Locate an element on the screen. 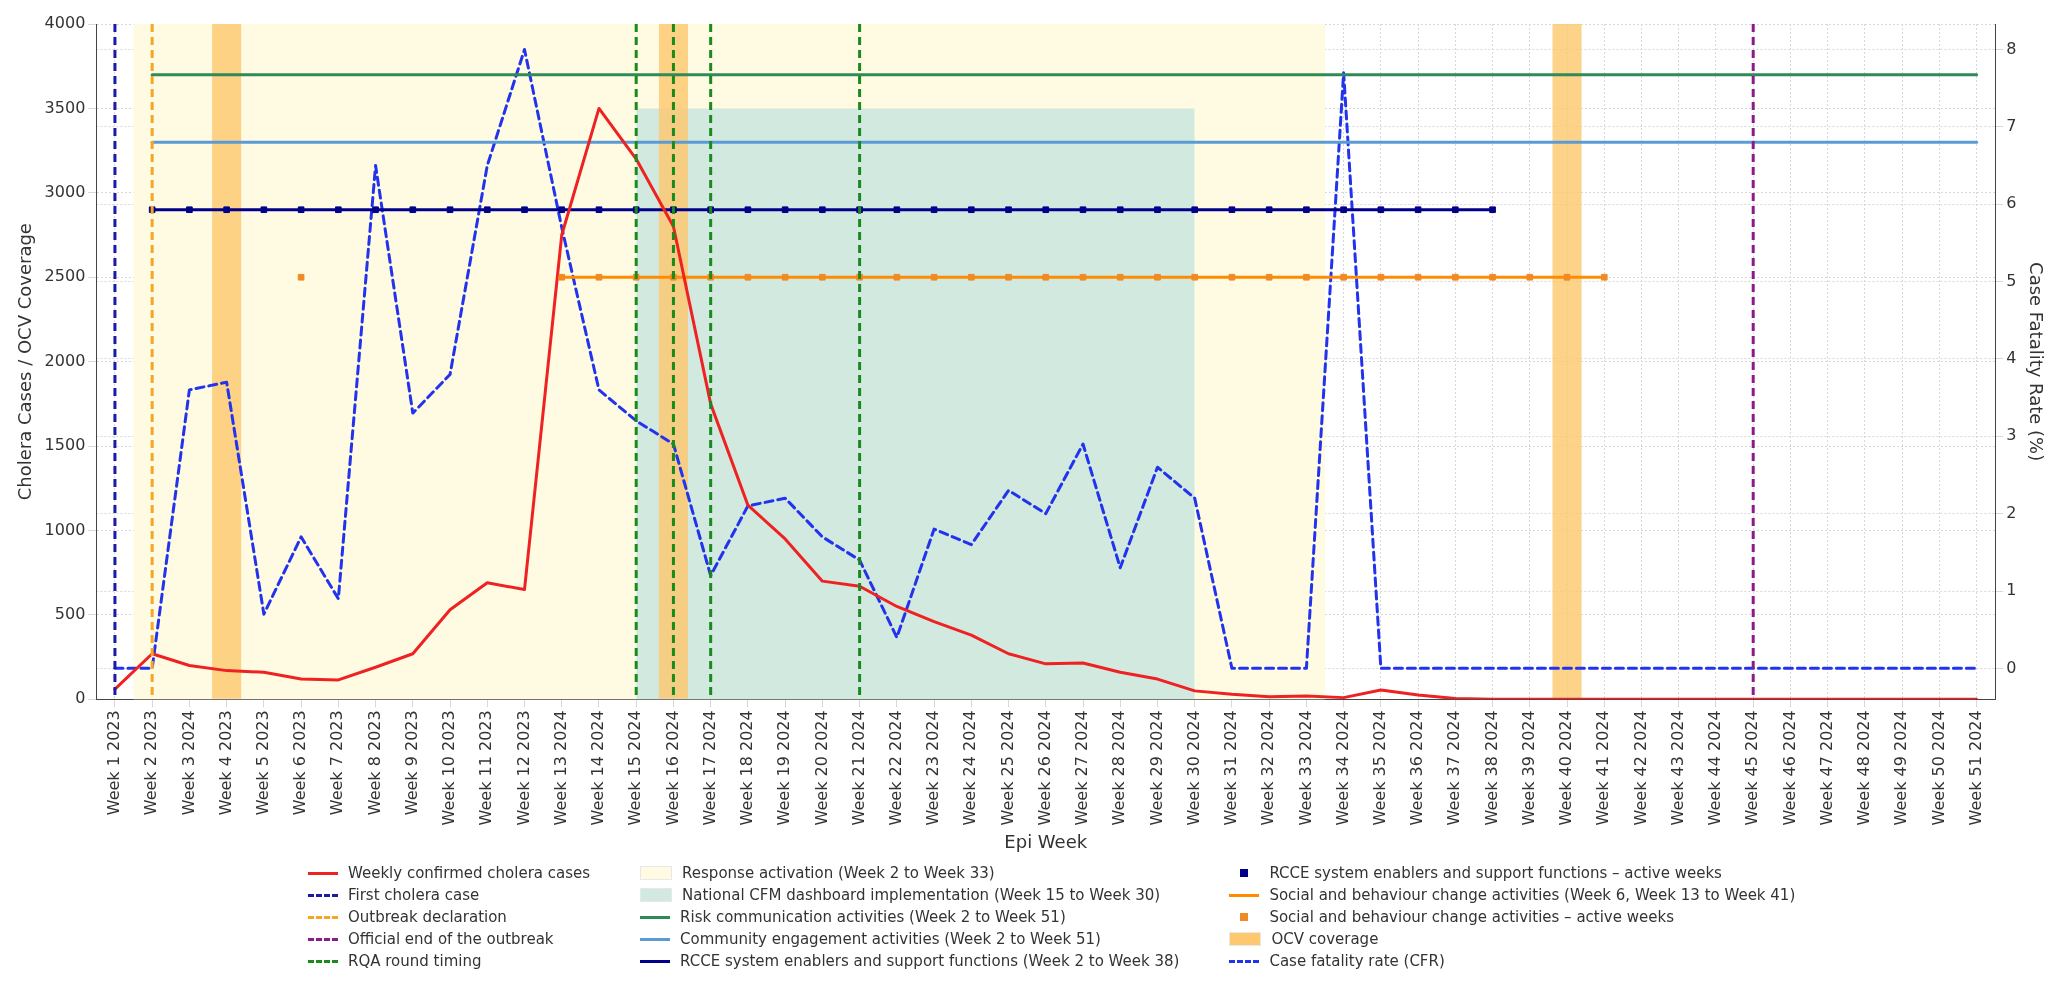  x-tick-label: Week 43 2024 is located at coordinates (1677, 768).